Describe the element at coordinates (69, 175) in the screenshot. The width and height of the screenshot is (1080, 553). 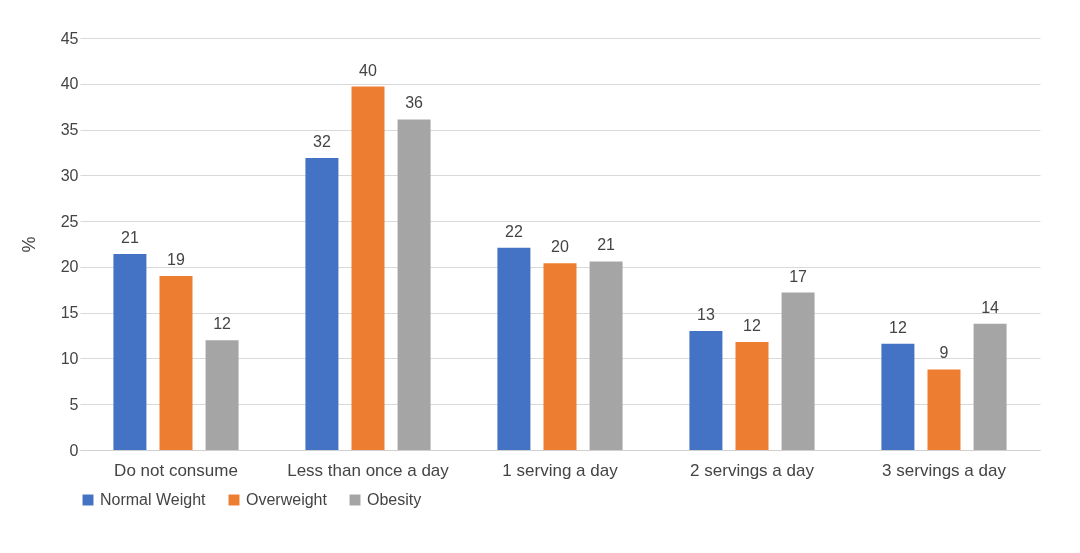
I see `y-tick-label: 30` at that location.